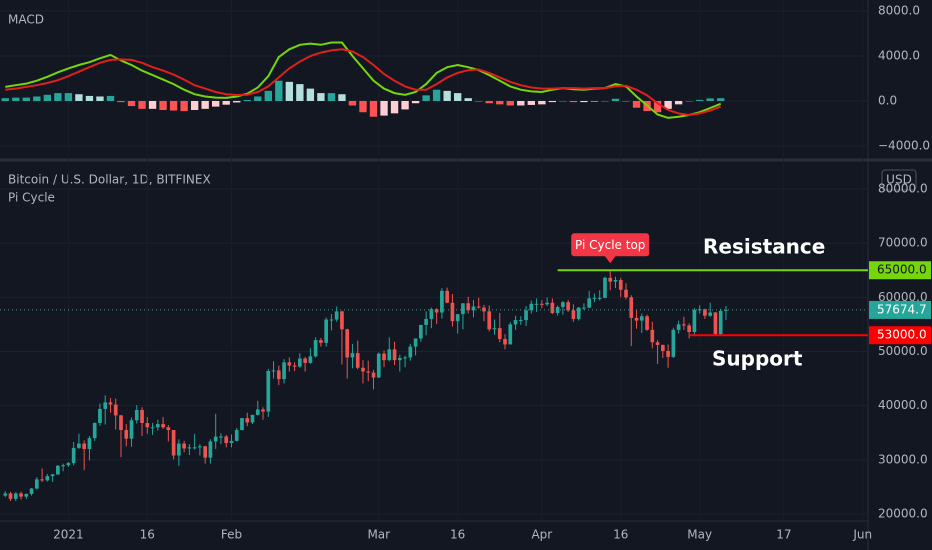 The height and width of the screenshot is (550, 932). I want to click on x-tick-label: May, so click(699, 535).